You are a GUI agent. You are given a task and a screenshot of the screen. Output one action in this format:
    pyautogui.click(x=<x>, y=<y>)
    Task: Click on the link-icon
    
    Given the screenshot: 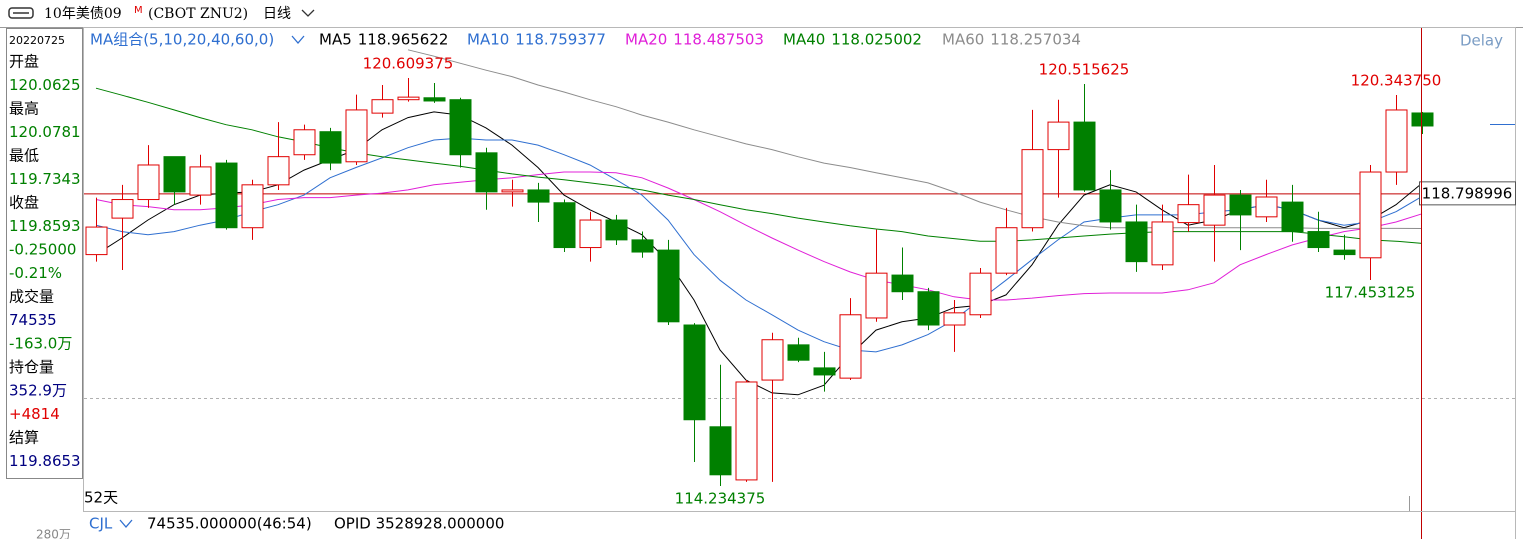 What is the action you would take?
    pyautogui.click(x=21, y=13)
    